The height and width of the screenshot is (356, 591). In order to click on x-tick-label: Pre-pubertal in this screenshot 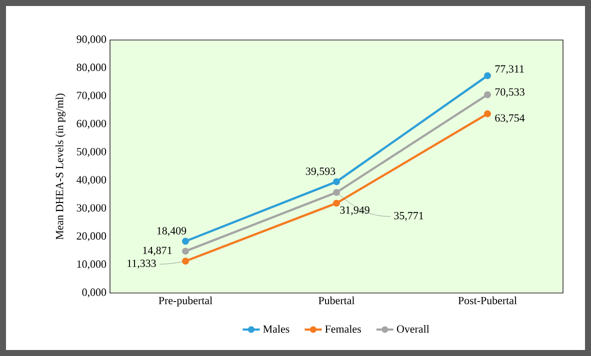, I will do `click(185, 301)`.